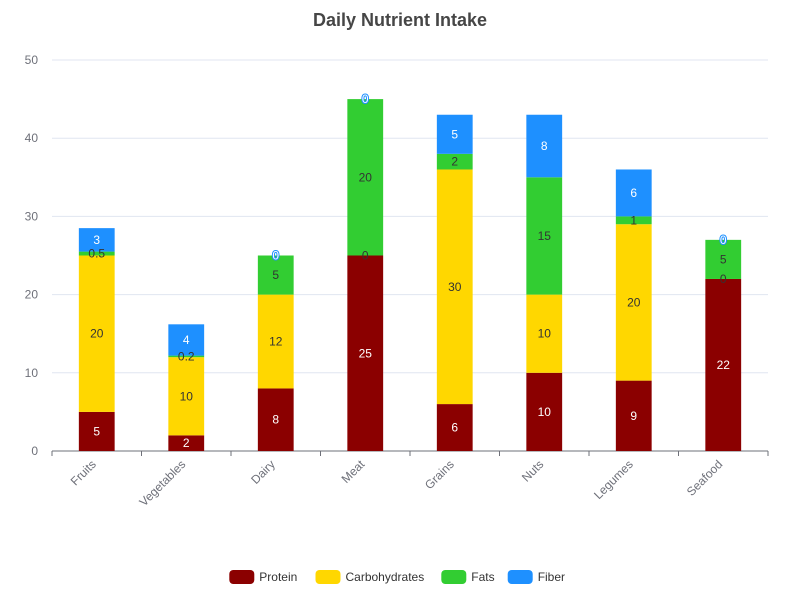 Image resolution: width=800 pixels, height=600 pixels. I want to click on data-label: 0.5, so click(96, 254).